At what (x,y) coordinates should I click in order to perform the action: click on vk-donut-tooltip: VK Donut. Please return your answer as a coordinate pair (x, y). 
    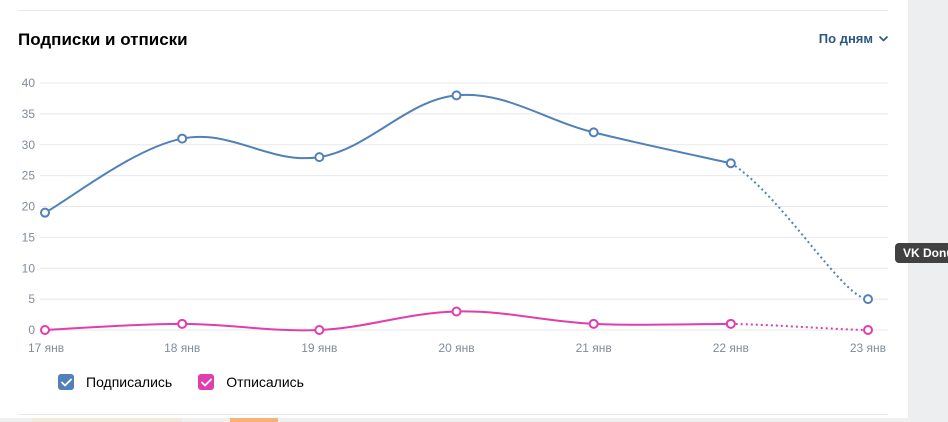
    Looking at the image, I should click on (921, 253).